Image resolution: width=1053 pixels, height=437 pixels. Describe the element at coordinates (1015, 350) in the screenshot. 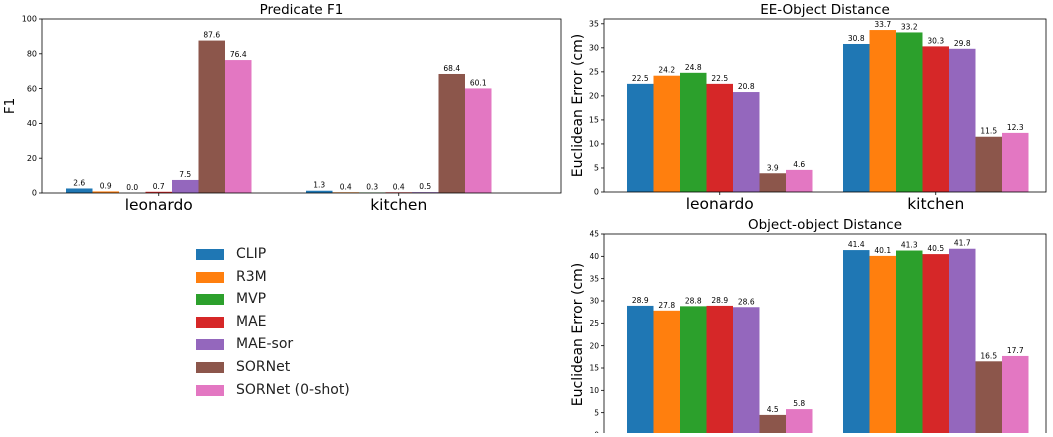

I see `data-label-sornet-0-shot-kitchen: 17.7` at that location.